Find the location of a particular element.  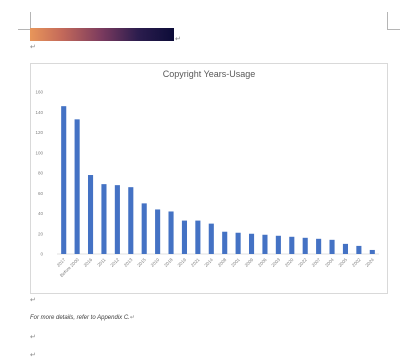

x-tick-label: 2010 is located at coordinates (155, 262).